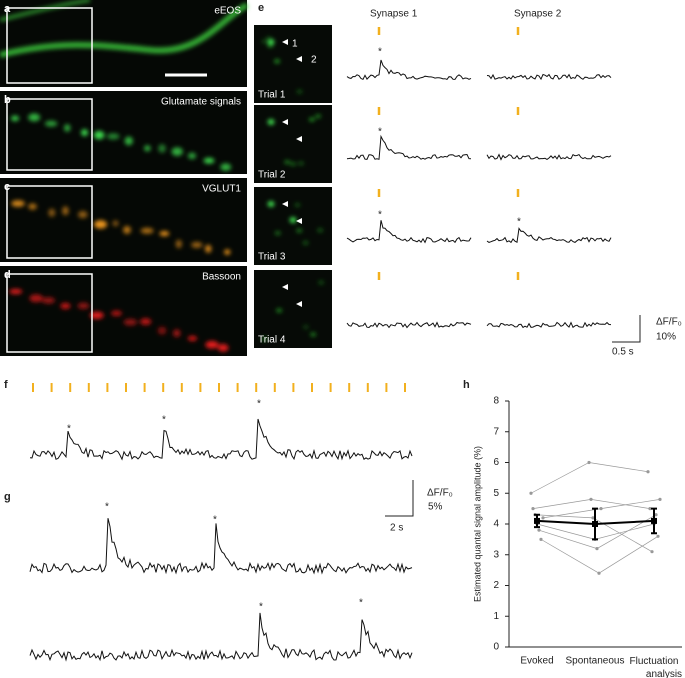  What do you see at coordinates (7, 497) in the screenshot?
I see `panel-label: g` at bounding box center [7, 497].